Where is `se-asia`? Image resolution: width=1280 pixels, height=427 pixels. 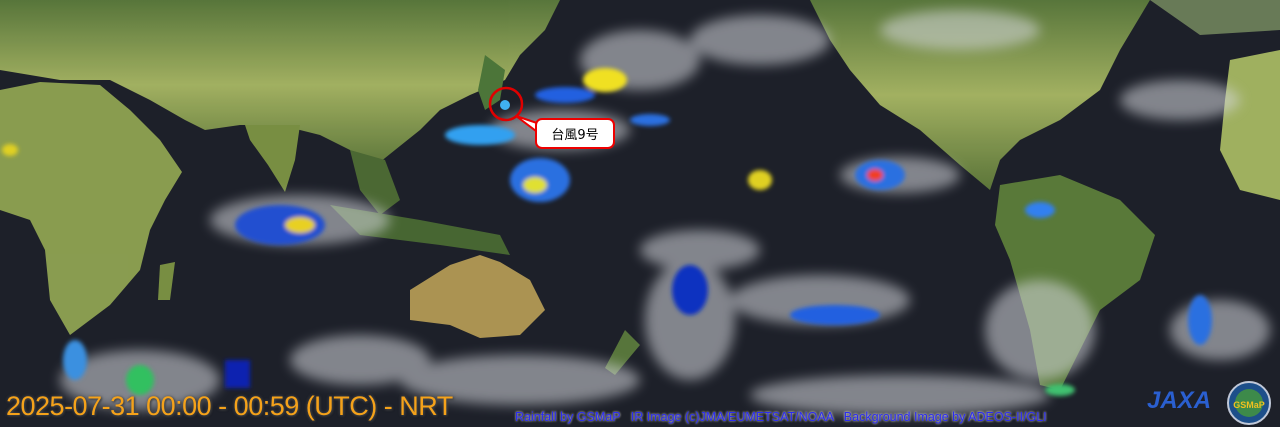
se-asia is located at coordinates (375, 182).